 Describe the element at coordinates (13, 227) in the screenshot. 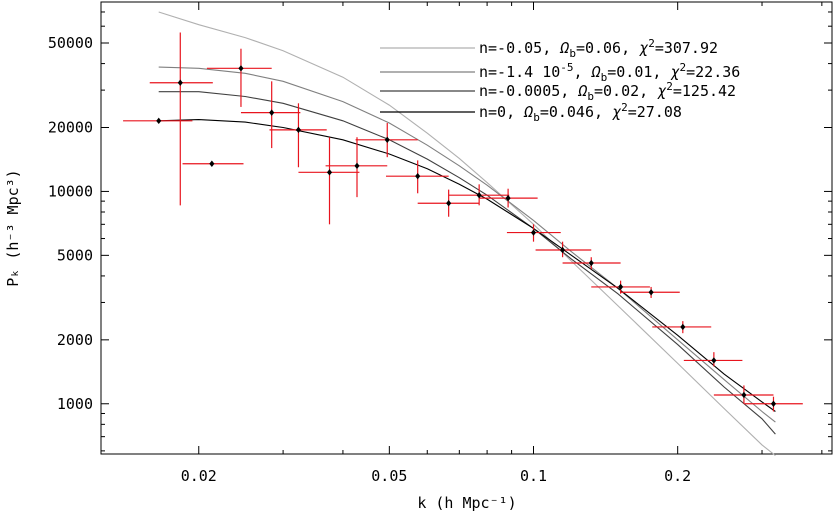

I see `y-axis-label: Pₖ (h⁻³ Mpc³)` at that location.